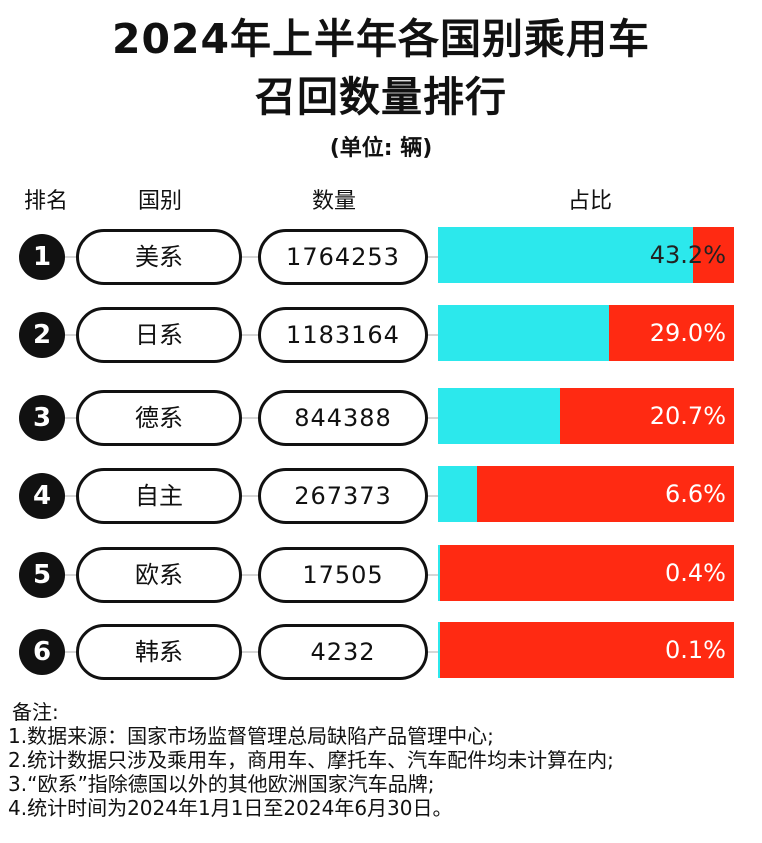 This screenshot has width=762, height=843. I want to click on note-item: 2.统计数据只涉及乘用车，商用车、摩托车、汽车配件均未计算在内;, so click(311, 760).